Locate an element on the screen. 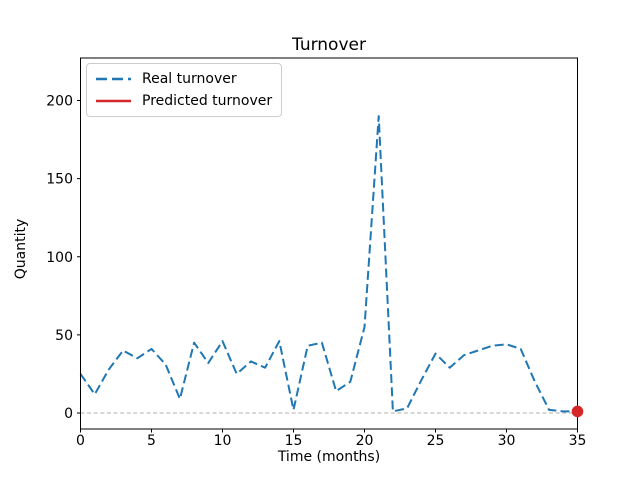  x-tick-label: 25 is located at coordinates (436, 441).